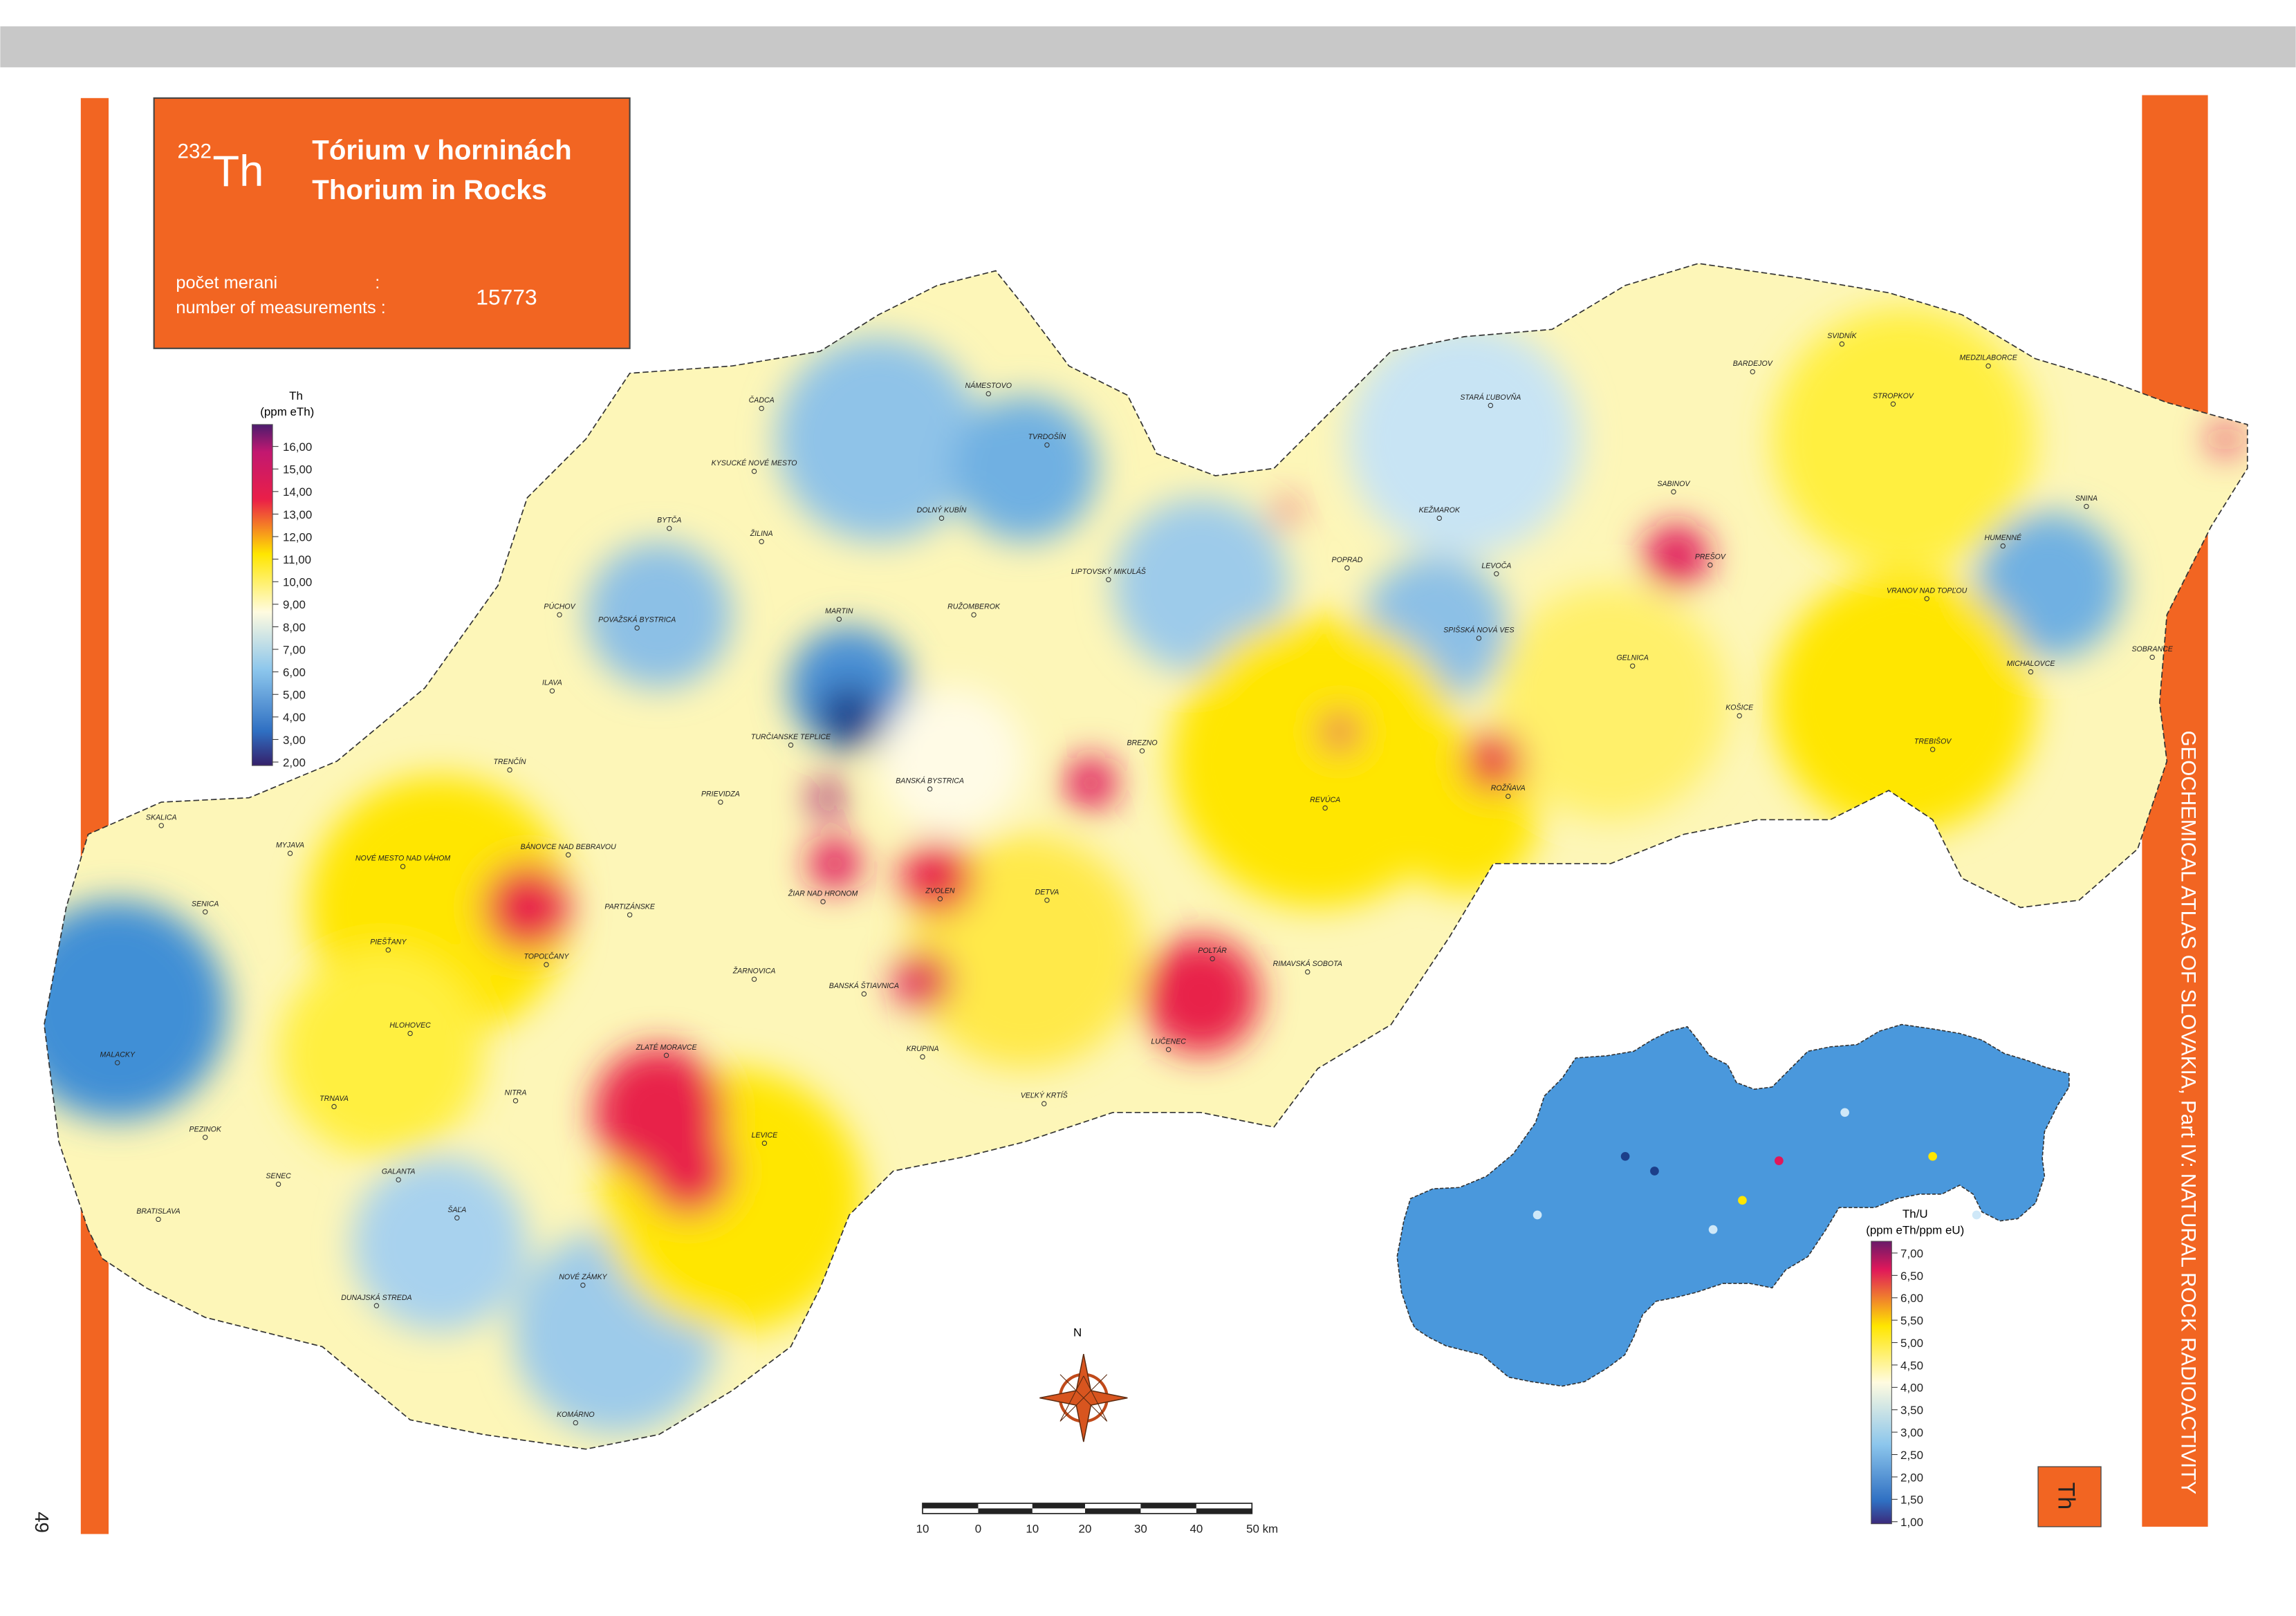 The height and width of the screenshot is (1616, 2296). Describe the element at coordinates (2067, 1496) in the screenshot. I see `corner-label: Th` at that location.